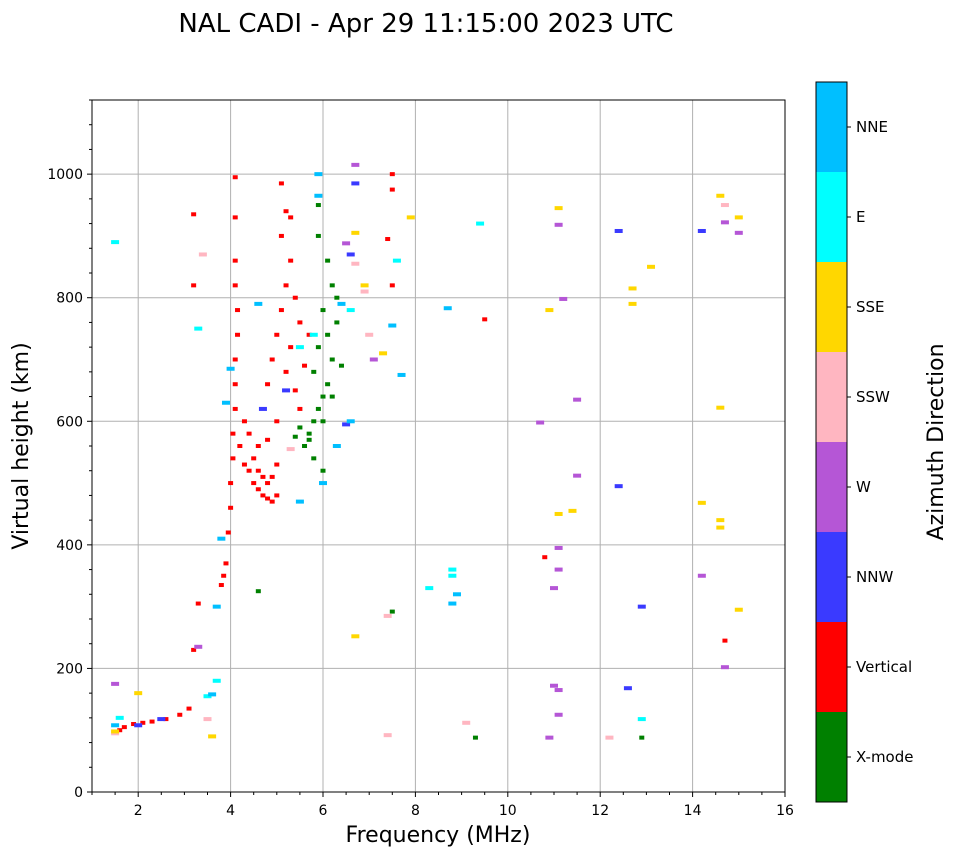 Image resolution: width=958 pixels, height=857 pixels. What do you see at coordinates (69, 422) in the screenshot?
I see `y-tick-label: 600` at bounding box center [69, 422].